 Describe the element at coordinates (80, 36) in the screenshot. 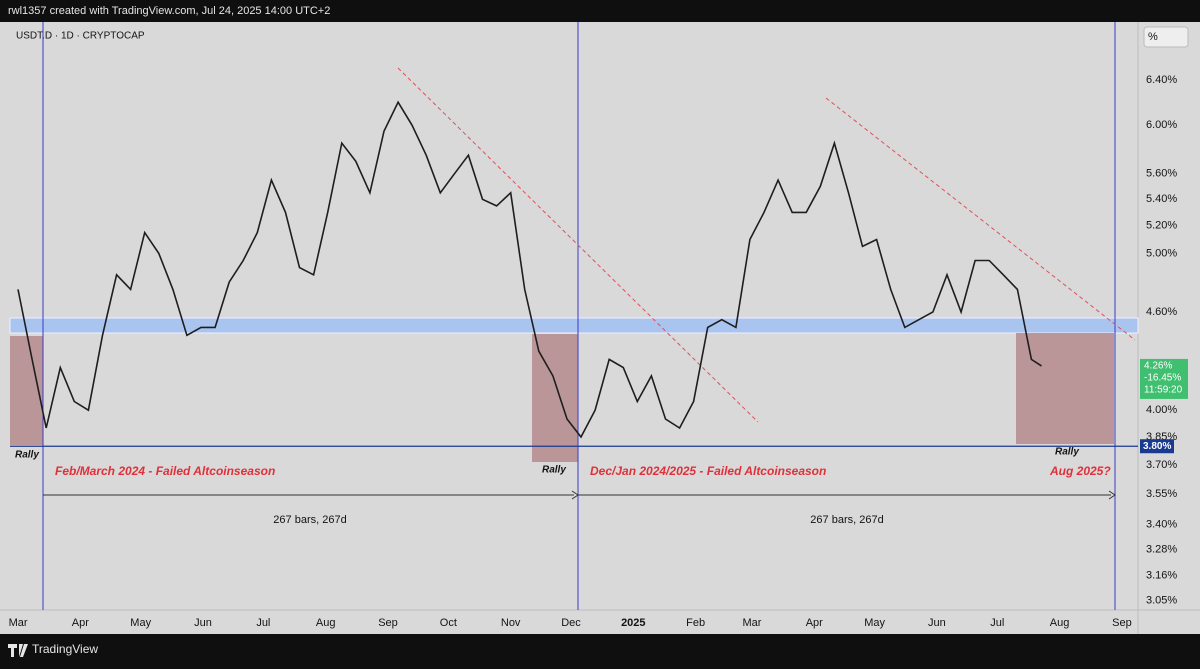

I see `symbol: USDT.D · 1D · CRYPTOCAP` at that location.